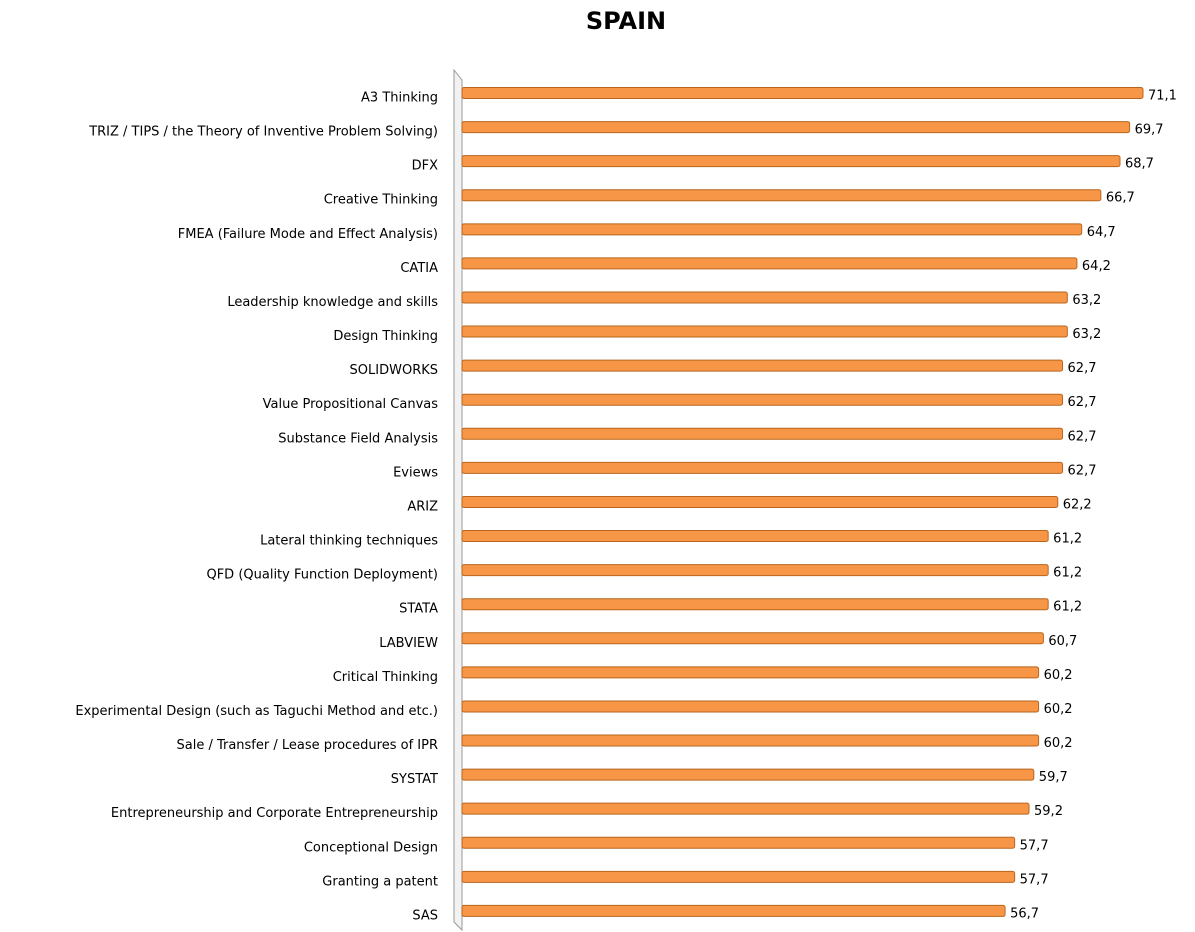  Describe the element at coordinates (349, 541) in the screenshot. I see `category-label: Lateral thinking techniques` at that location.